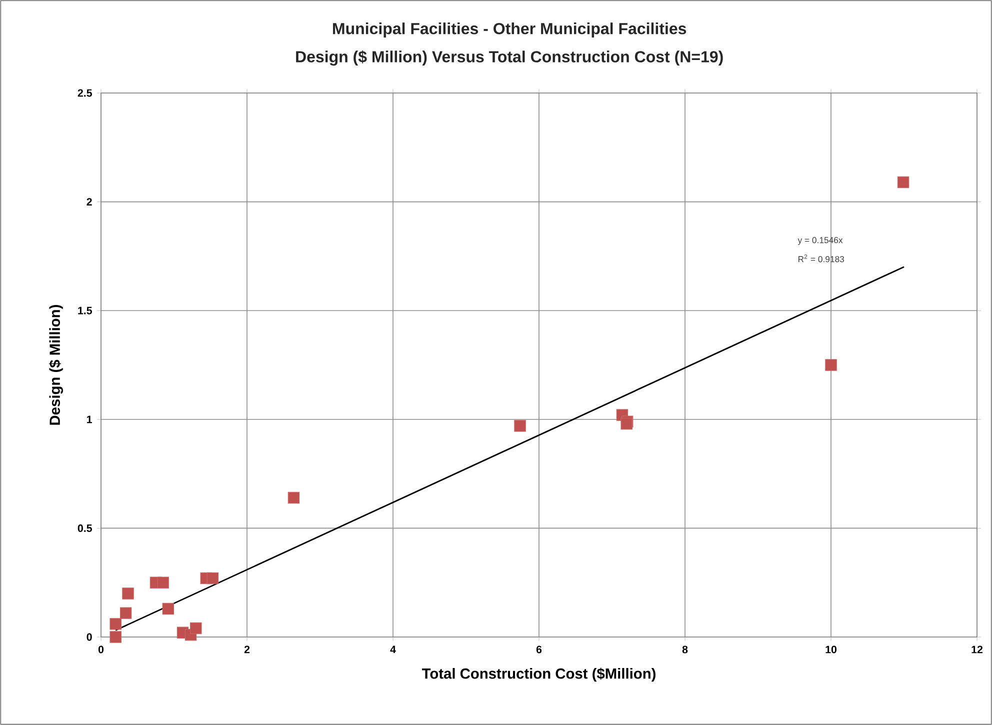 Image resolution: width=992 pixels, height=725 pixels. What do you see at coordinates (89, 637) in the screenshot?
I see `y-tick-label: 0` at bounding box center [89, 637].